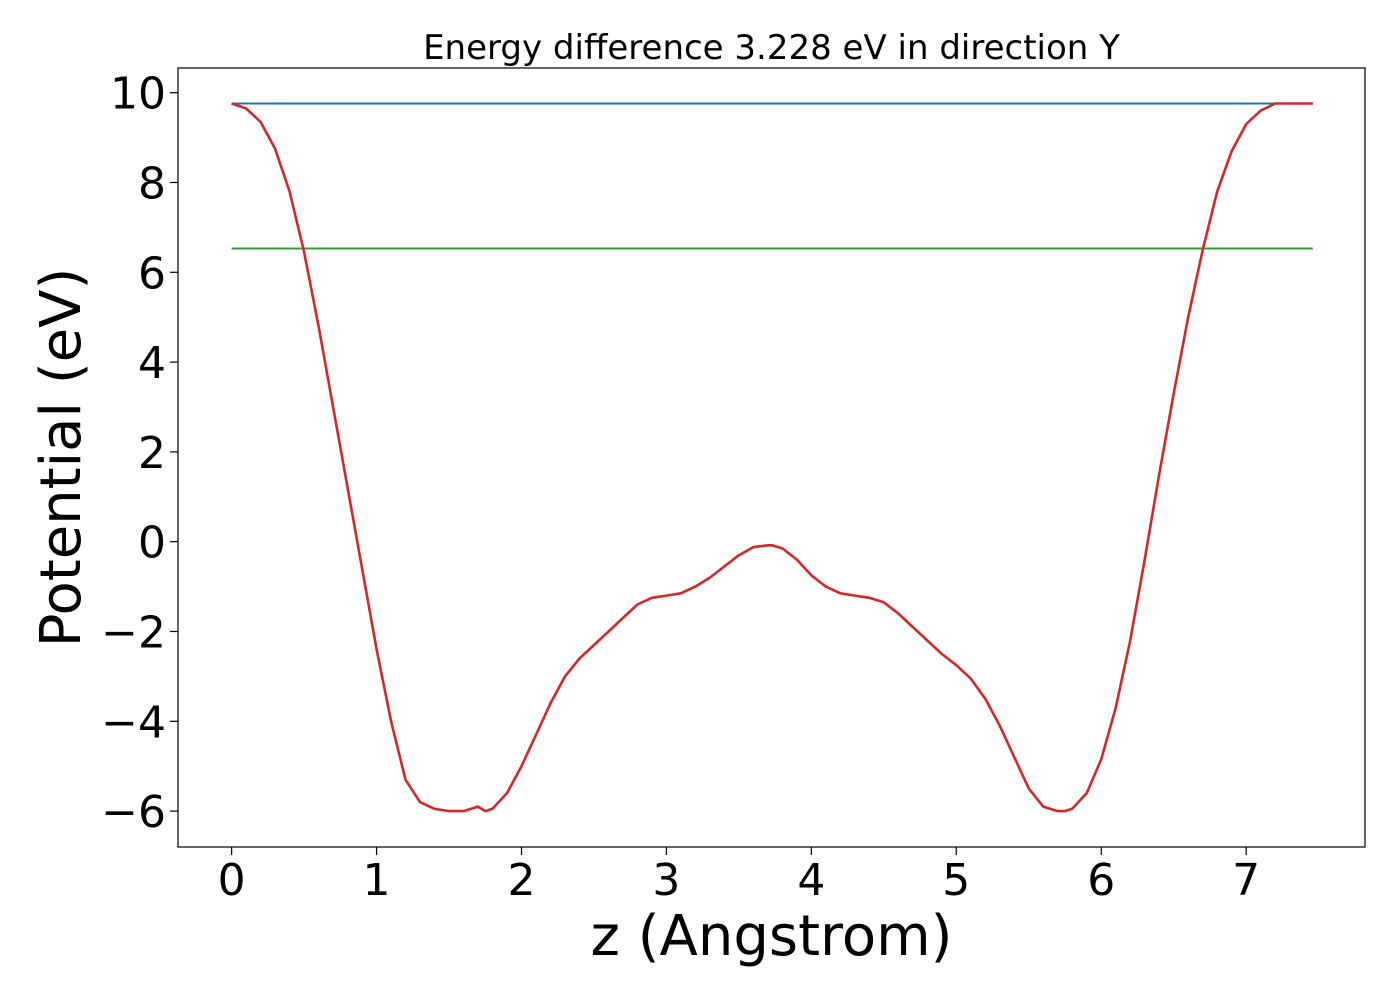  What do you see at coordinates (61, 458) in the screenshot?
I see `y-axis-label: Potential (eV)` at bounding box center [61, 458].